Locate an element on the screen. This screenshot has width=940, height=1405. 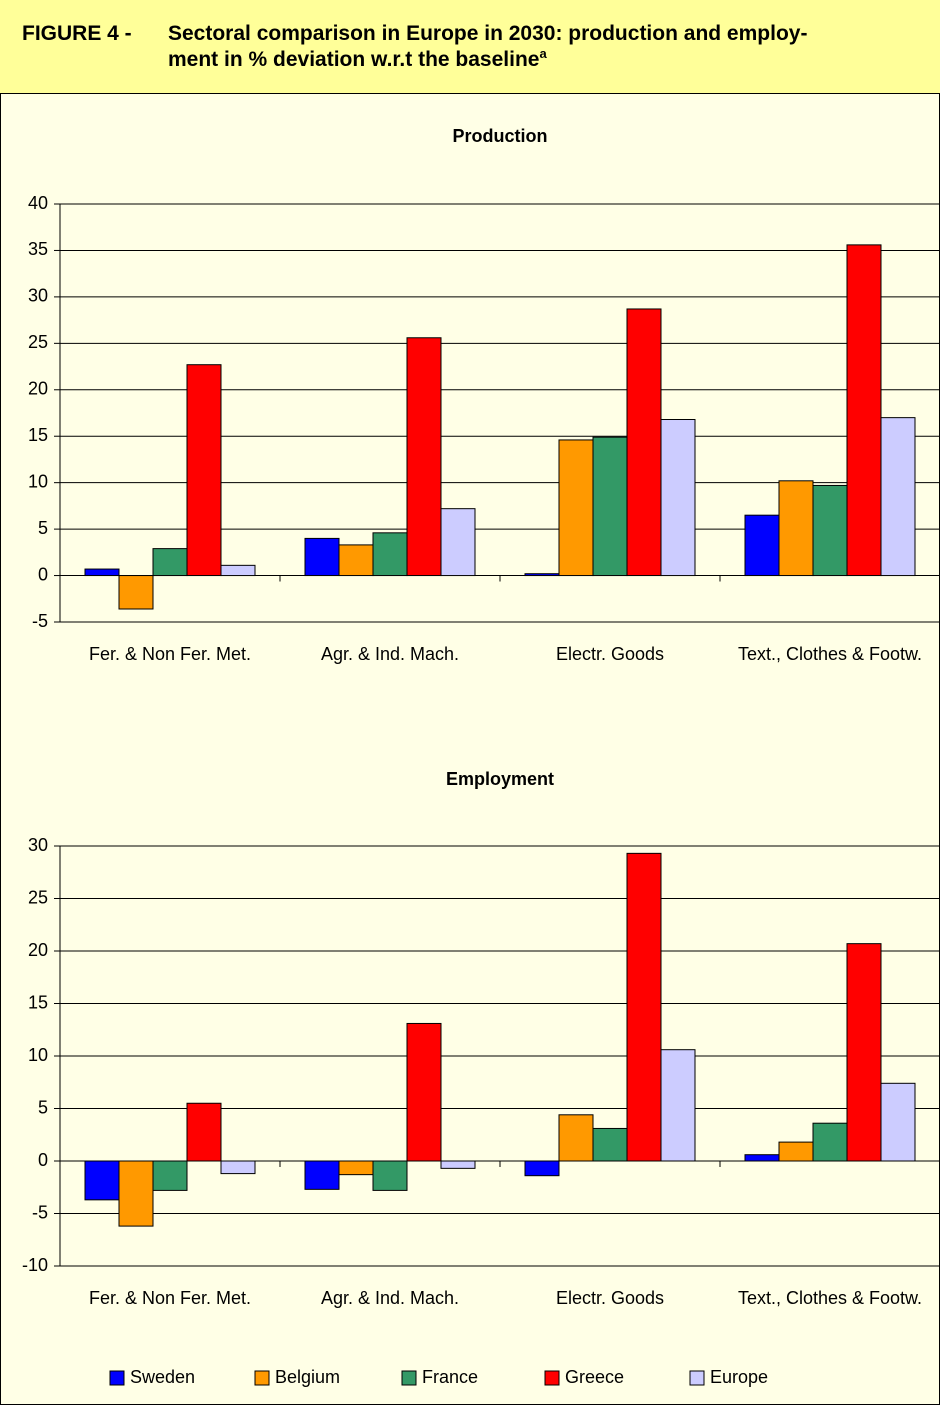
legend-label: Greece is located at coordinates (594, 1377).